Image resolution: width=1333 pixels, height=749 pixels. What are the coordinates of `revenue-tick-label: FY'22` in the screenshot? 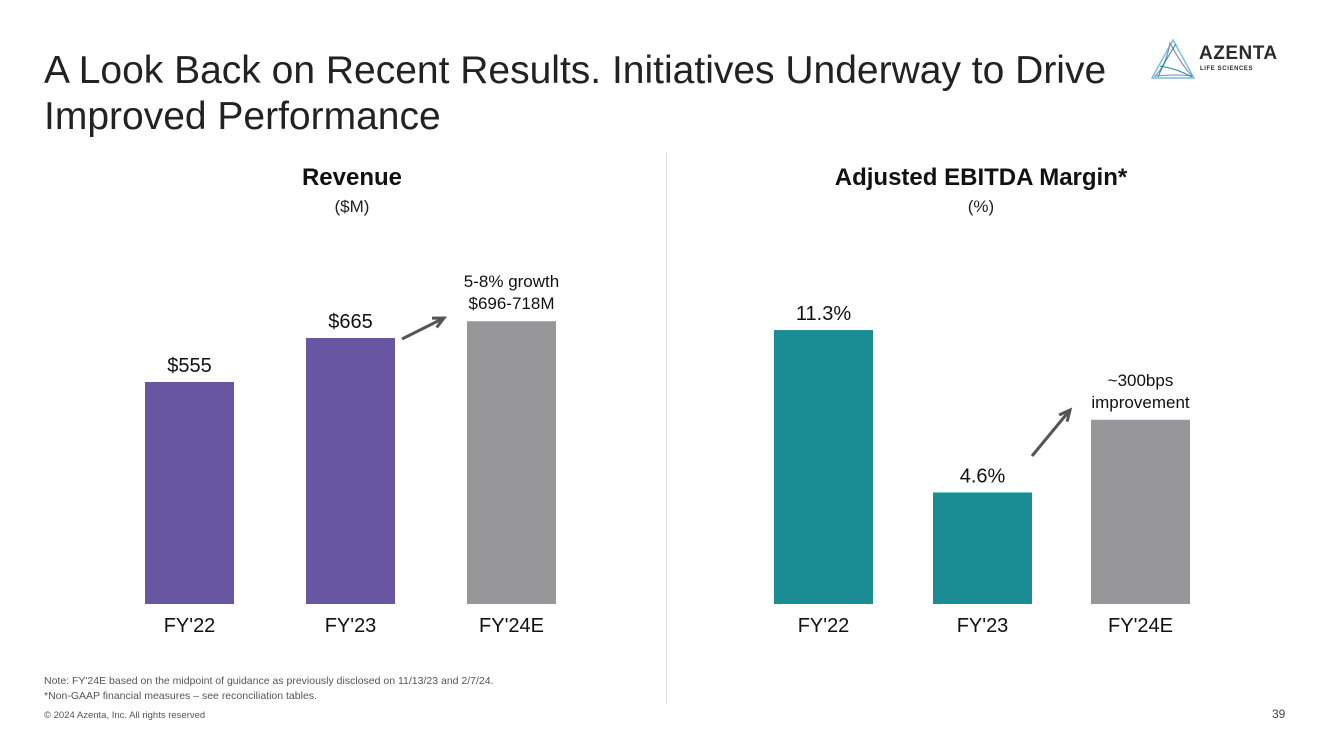 It's located at (190, 626).